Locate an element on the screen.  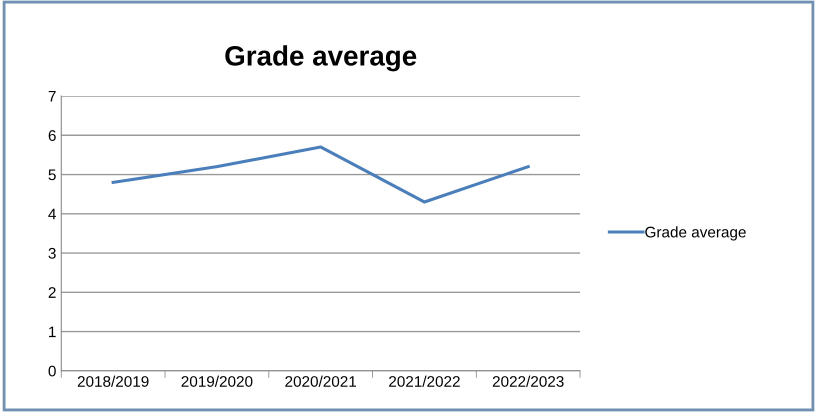
y-tick-label: 5 is located at coordinates (52, 175).